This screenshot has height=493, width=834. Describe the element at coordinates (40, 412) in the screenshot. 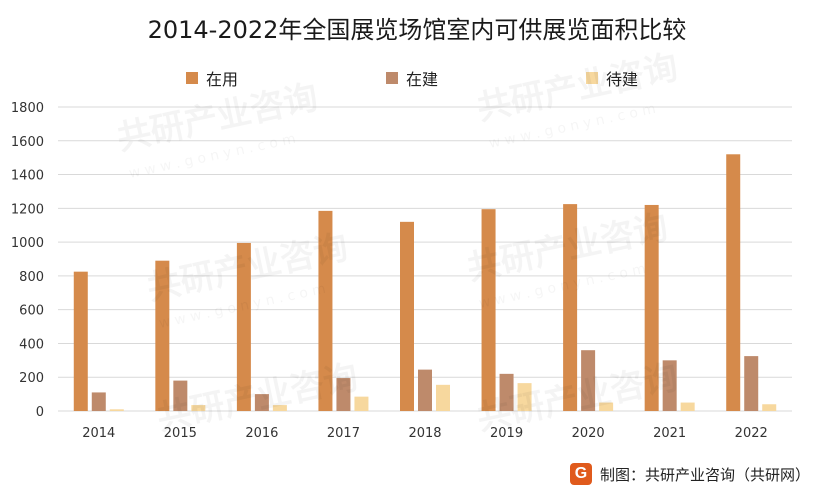

I see `y-tick-label: 0` at that location.